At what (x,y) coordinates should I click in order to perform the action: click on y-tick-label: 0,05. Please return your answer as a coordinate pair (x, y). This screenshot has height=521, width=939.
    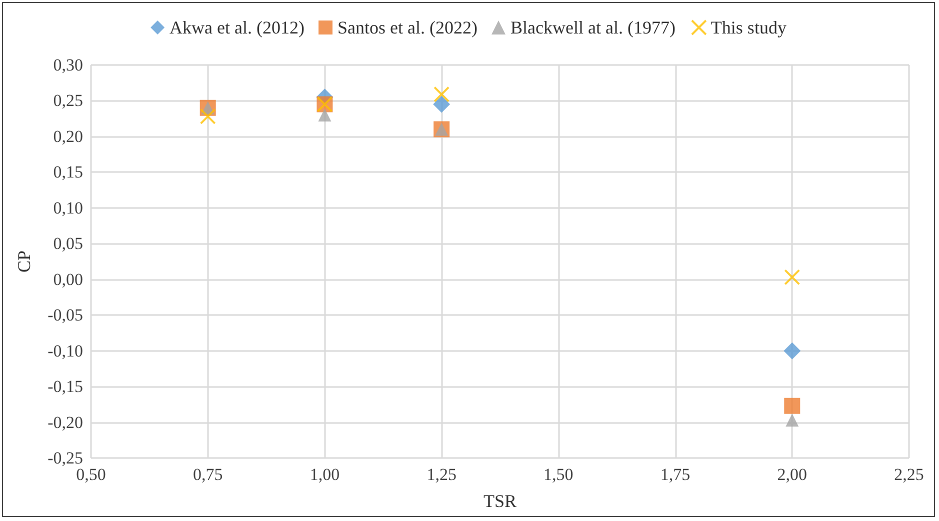
    Looking at the image, I should click on (68, 244).